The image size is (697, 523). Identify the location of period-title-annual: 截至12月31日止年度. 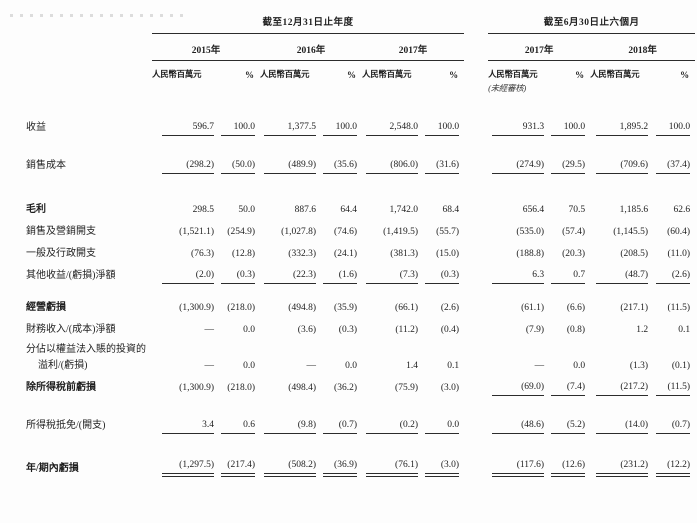
(308, 24).